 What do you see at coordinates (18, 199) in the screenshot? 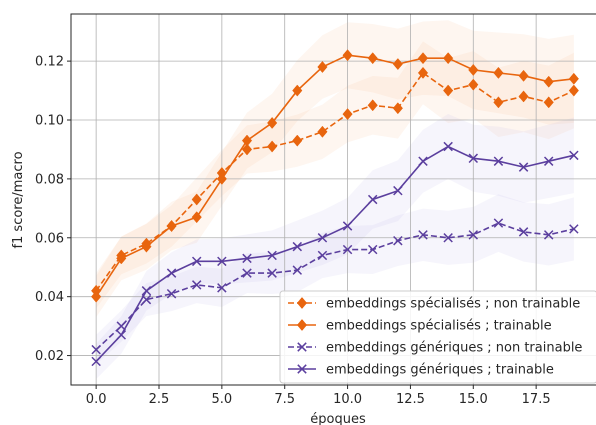
I see `y-axis-title: f1 score/macro` at bounding box center [18, 199].